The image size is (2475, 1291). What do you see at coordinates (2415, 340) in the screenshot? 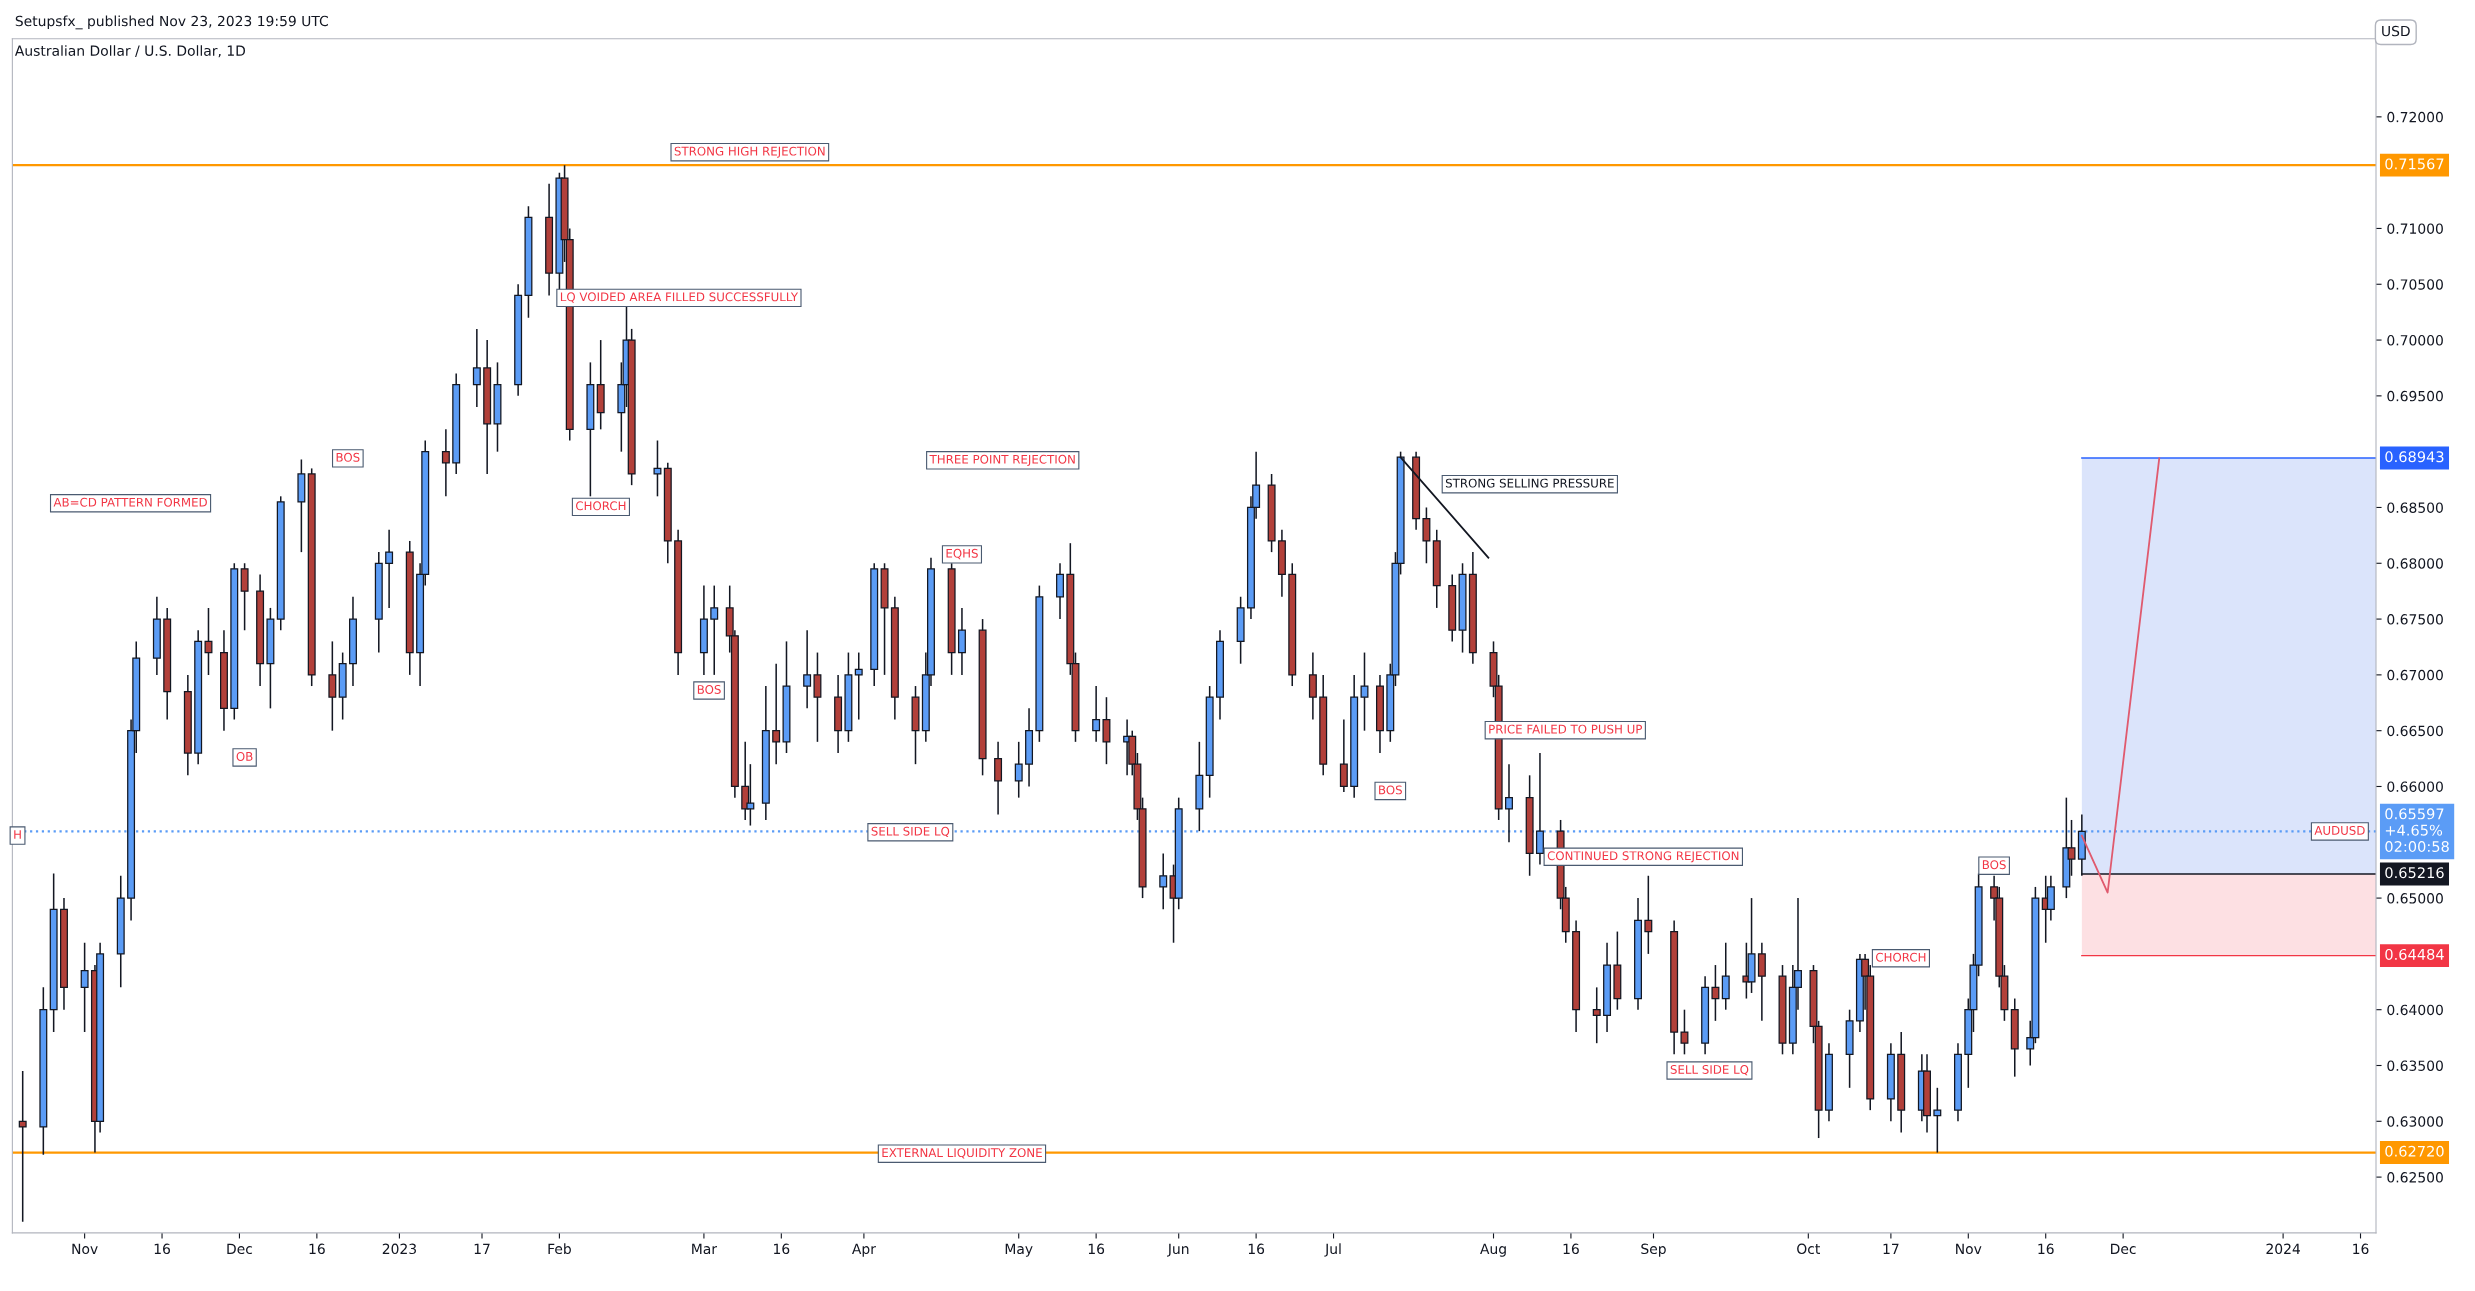
I see `y-tick-label: 0.70000` at bounding box center [2415, 340].